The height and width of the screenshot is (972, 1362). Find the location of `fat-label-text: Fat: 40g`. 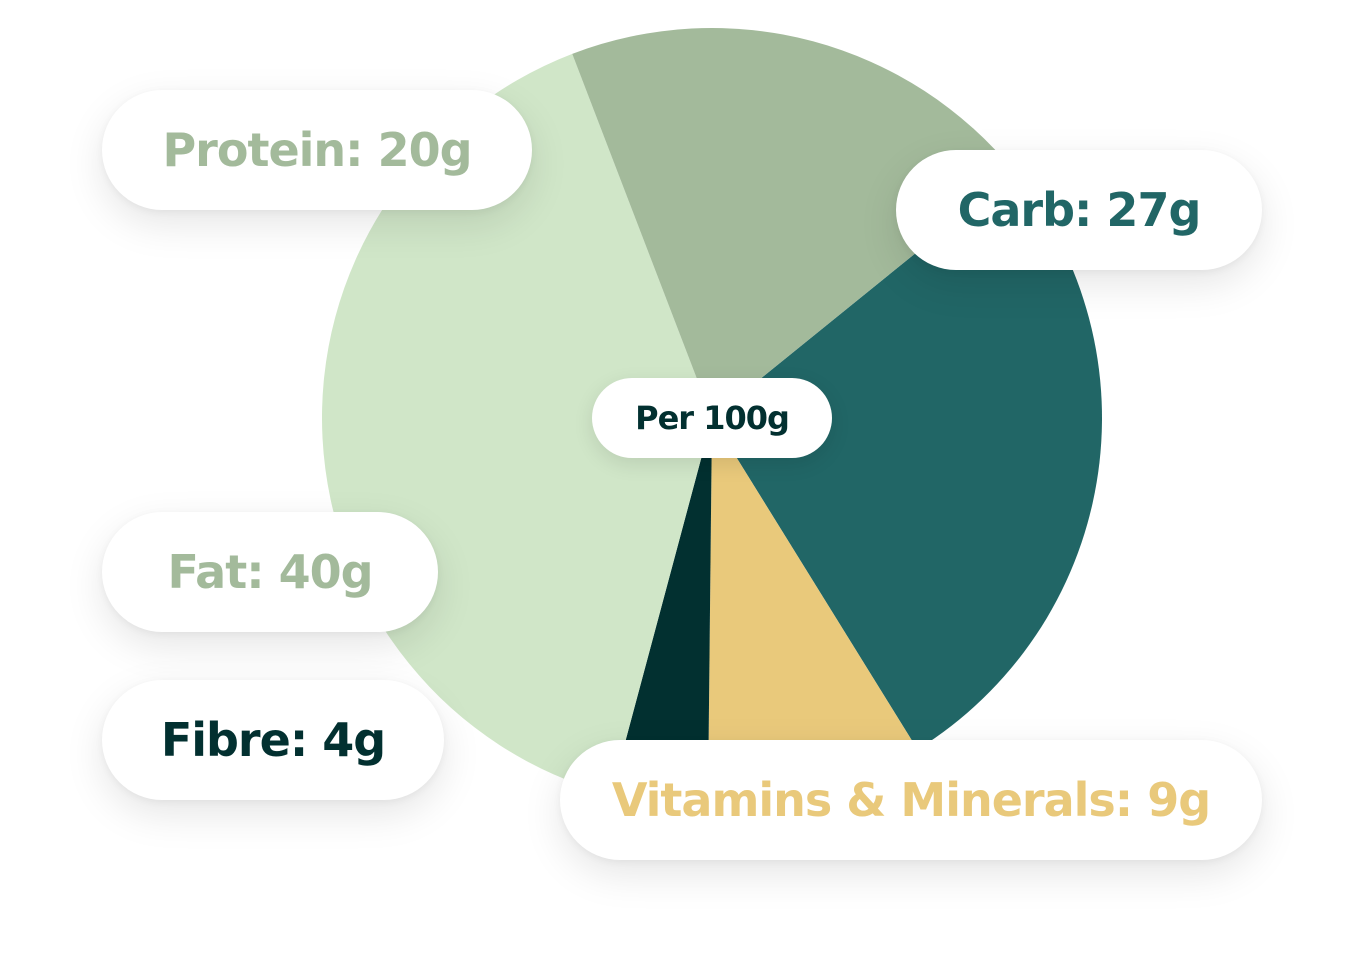

fat-label-text: Fat: 40g is located at coordinates (270, 572).